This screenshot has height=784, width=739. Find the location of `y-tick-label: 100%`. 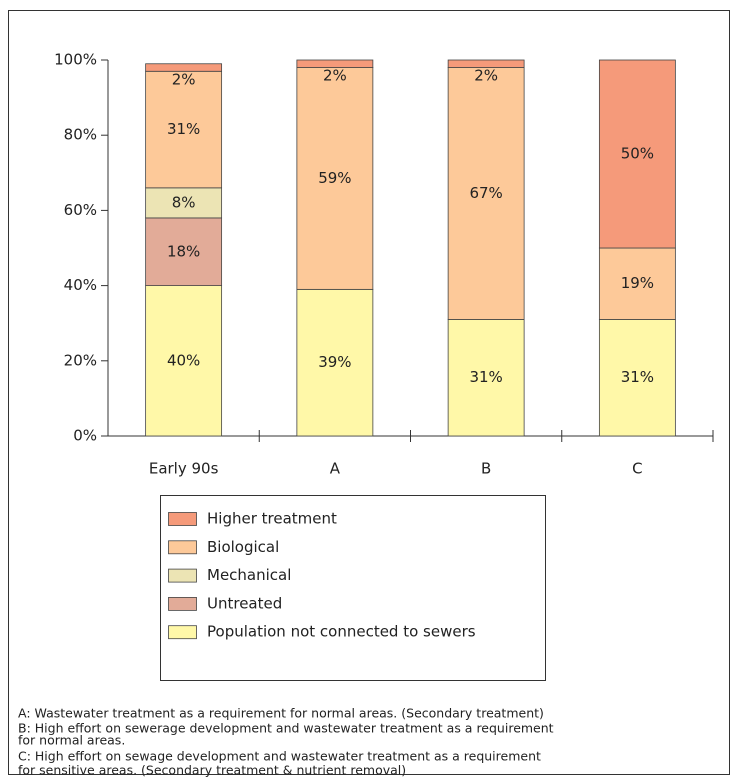

y-tick-label: 100% is located at coordinates (75, 60).